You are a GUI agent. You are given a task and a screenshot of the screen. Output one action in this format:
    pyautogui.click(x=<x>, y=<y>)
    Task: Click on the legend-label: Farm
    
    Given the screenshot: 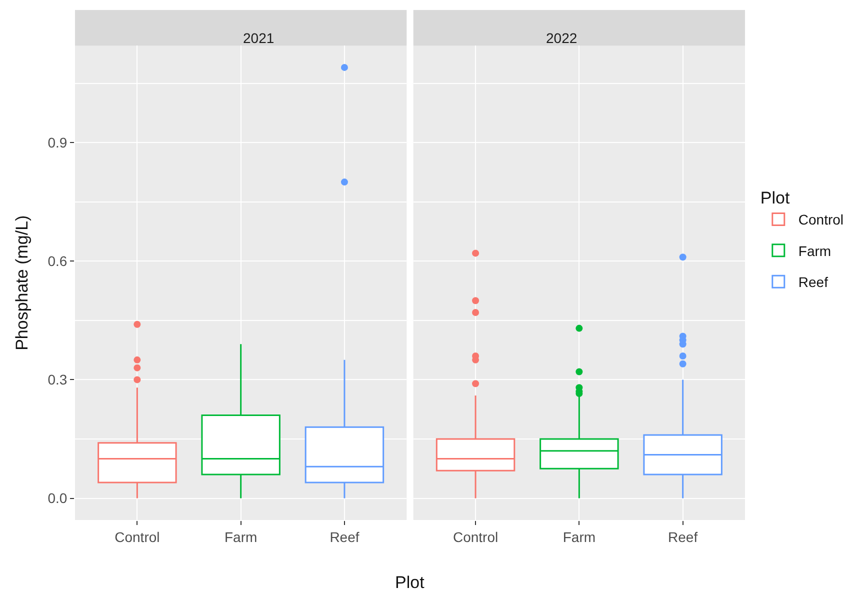 What is the action you would take?
    pyautogui.click(x=815, y=250)
    